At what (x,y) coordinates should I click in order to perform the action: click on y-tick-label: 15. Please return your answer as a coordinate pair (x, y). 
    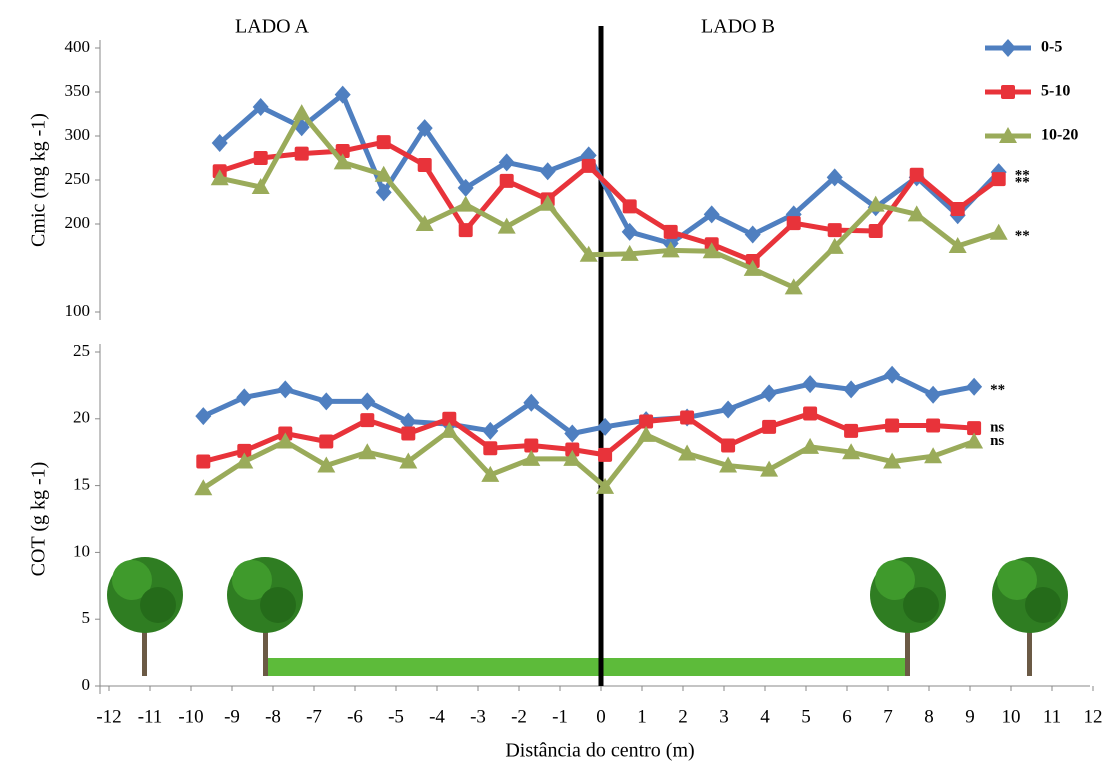
    Looking at the image, I should click on (81, 484).